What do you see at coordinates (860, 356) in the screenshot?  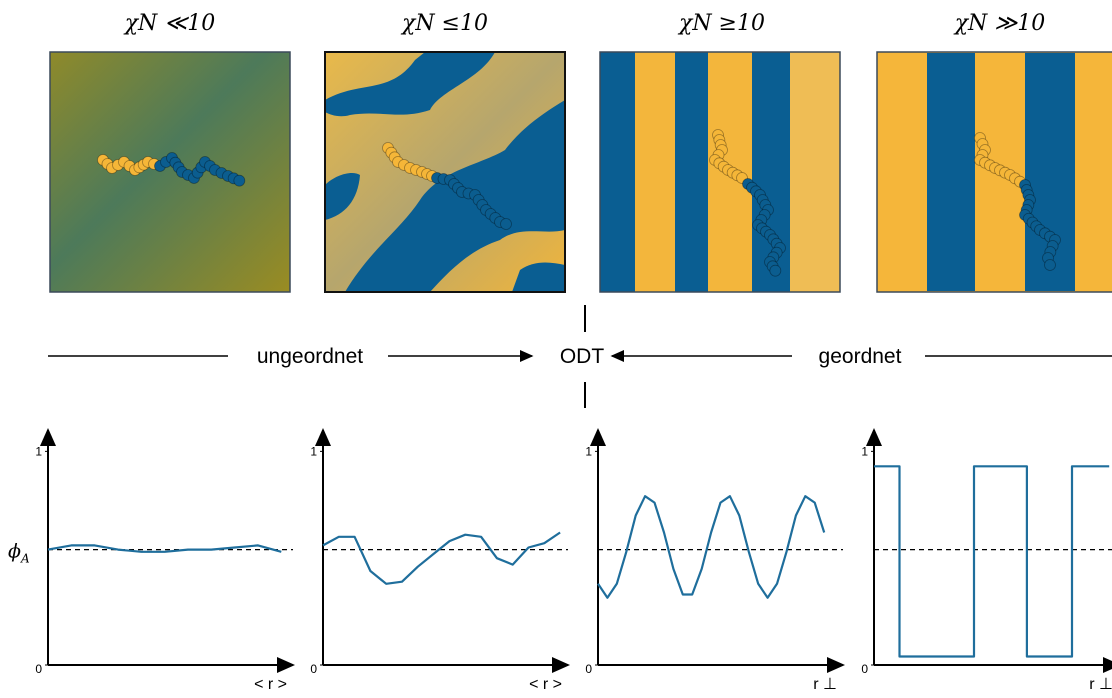 I see `phase-label: geordnet` at bounding box center [860, 356].